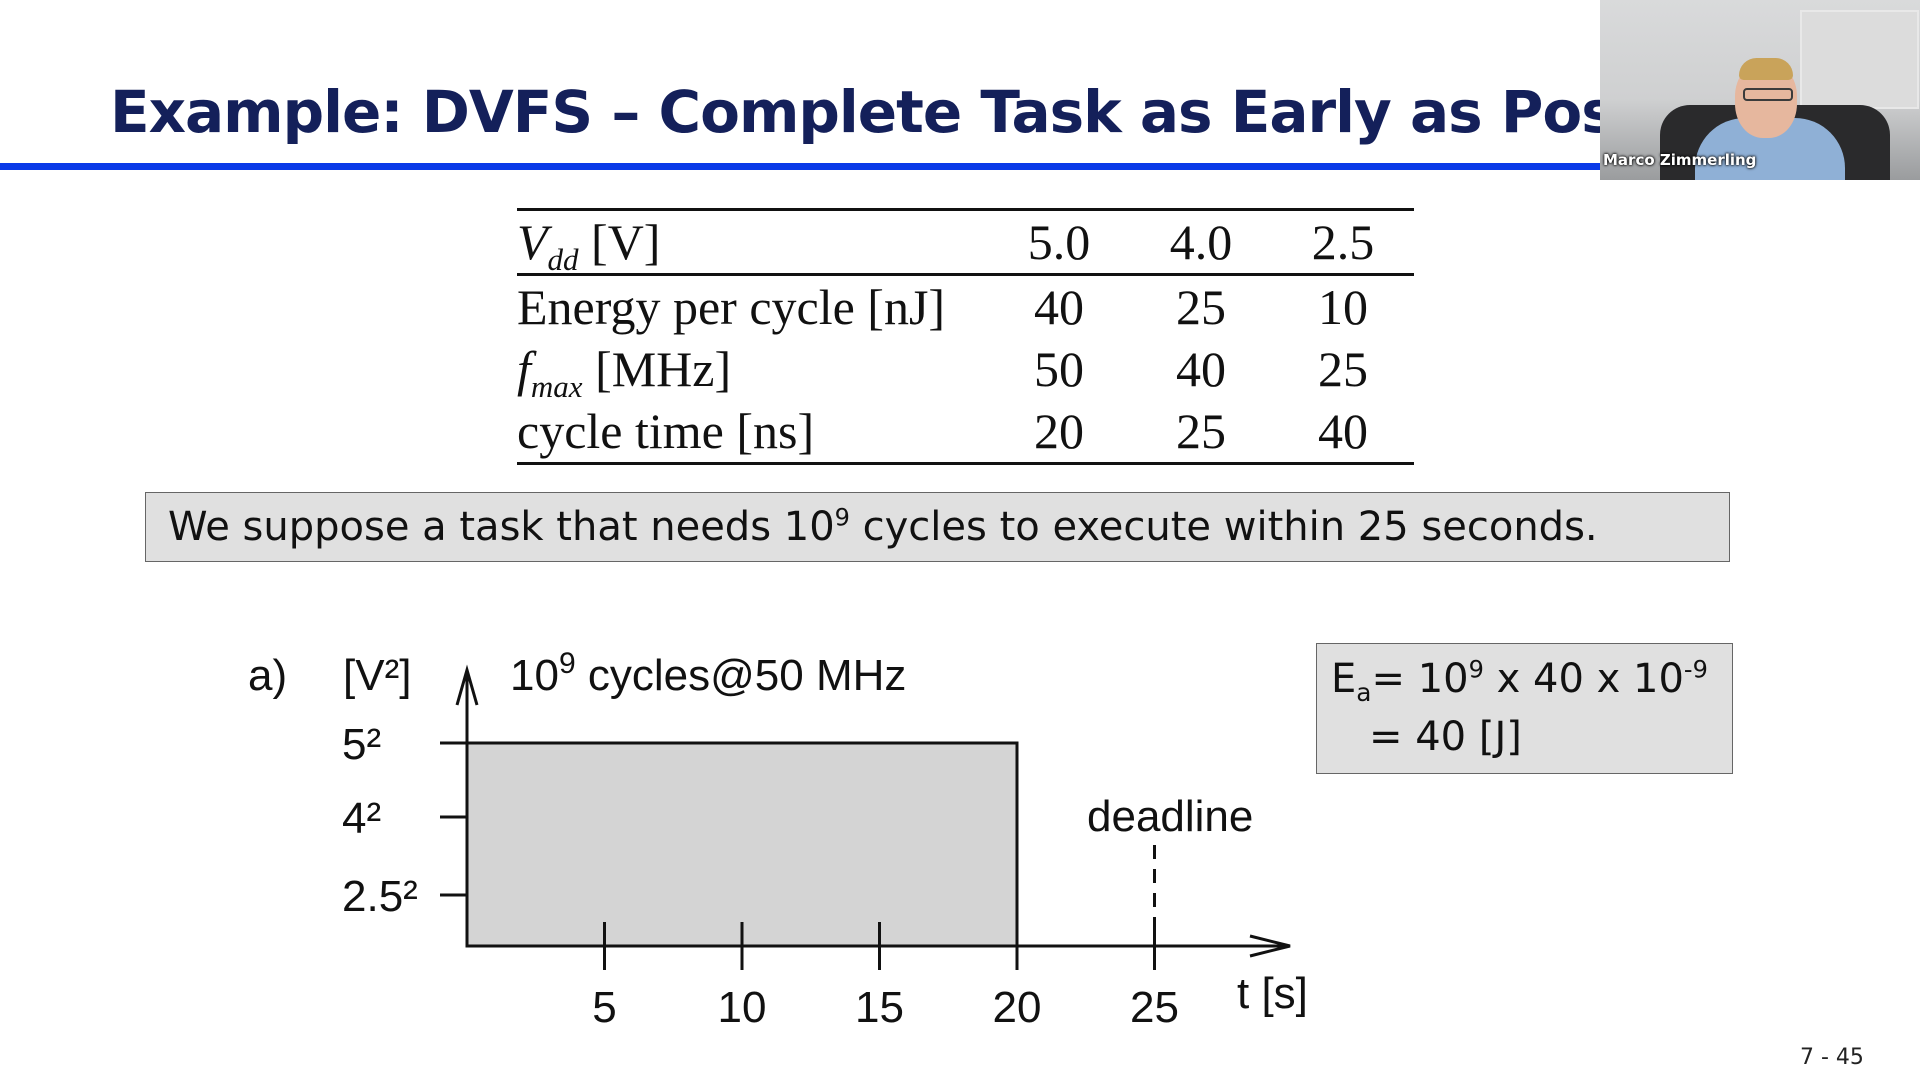 This screenshot has width=1920, height=1080. I want to click on table-cell: 4.0, so click(1201, 242).